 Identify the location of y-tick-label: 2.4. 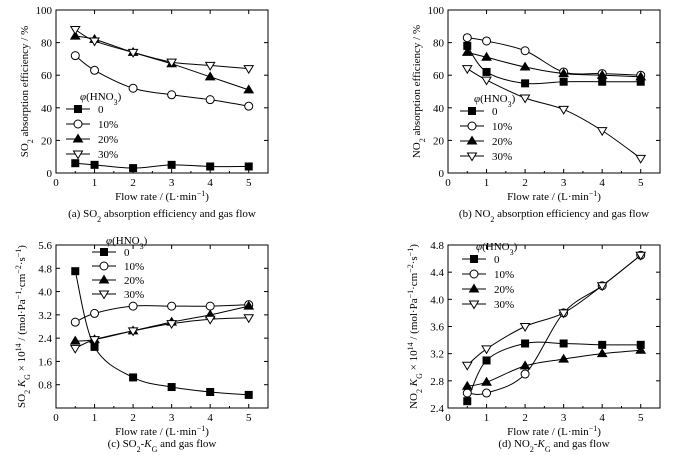
(437, 409).